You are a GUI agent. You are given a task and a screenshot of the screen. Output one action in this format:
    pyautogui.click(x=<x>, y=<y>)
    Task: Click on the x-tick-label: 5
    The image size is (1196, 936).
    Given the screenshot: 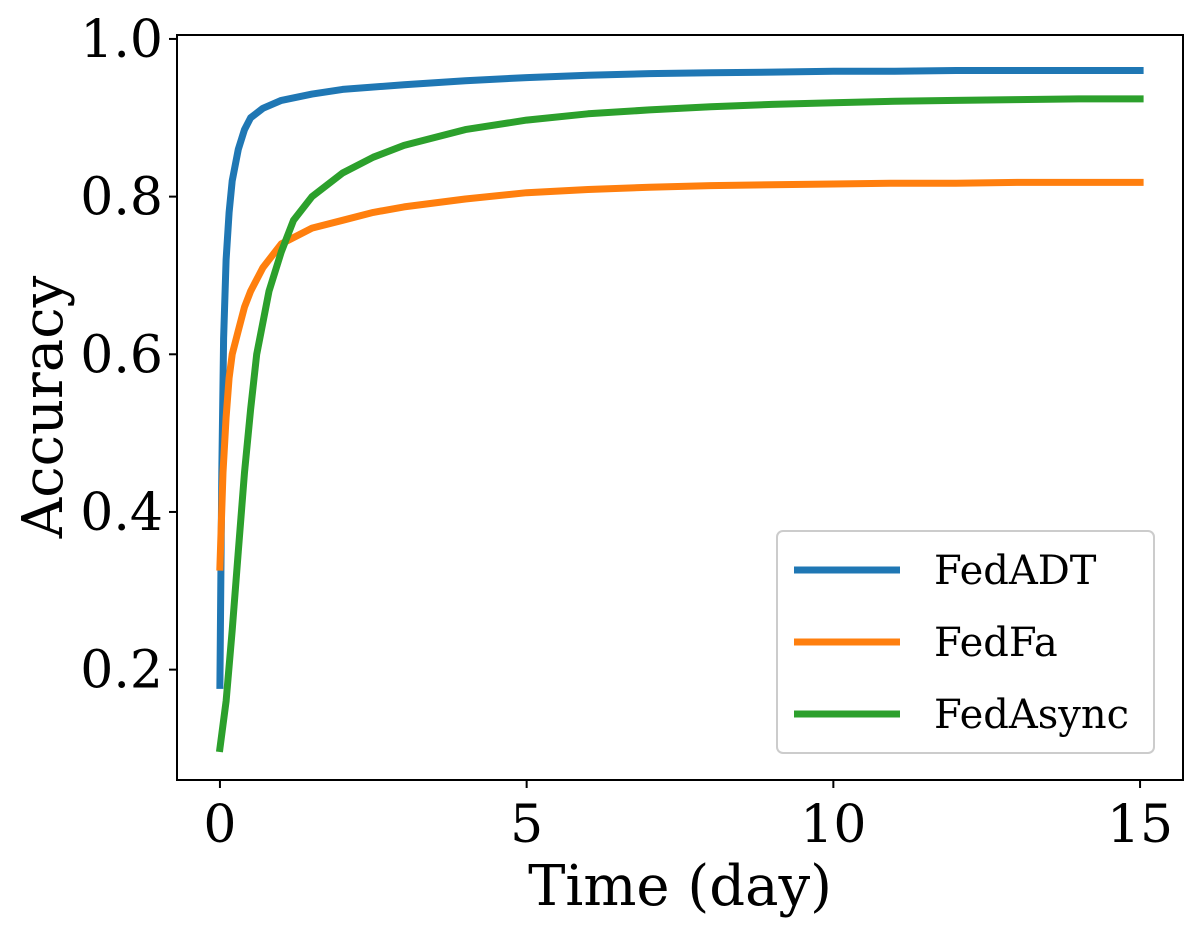 What is the action you would take?
    pyautogui.click(x=526, y=825)
    